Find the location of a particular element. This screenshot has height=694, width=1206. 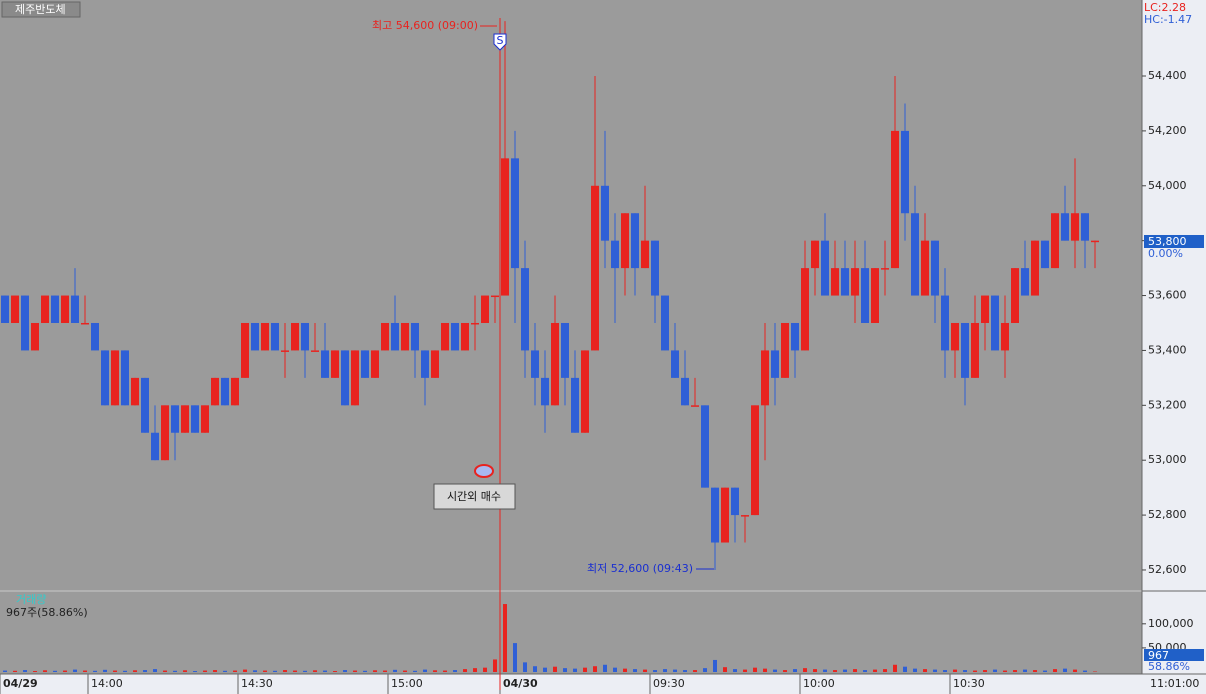

y-tick-label: 54,200 is located at coordinates (1167, 130).